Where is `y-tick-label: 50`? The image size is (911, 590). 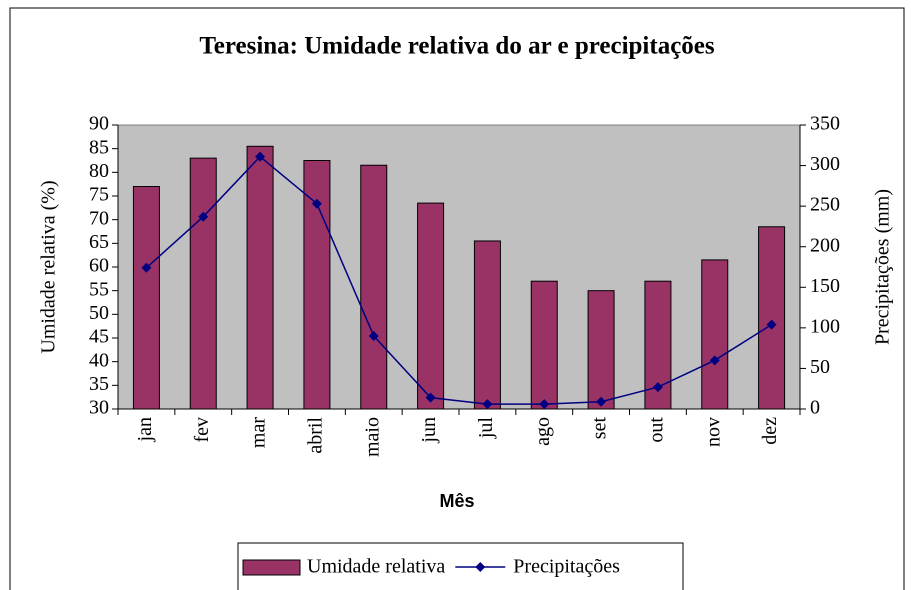
y-tick-label: 50 is located at coordinates (99, 313).